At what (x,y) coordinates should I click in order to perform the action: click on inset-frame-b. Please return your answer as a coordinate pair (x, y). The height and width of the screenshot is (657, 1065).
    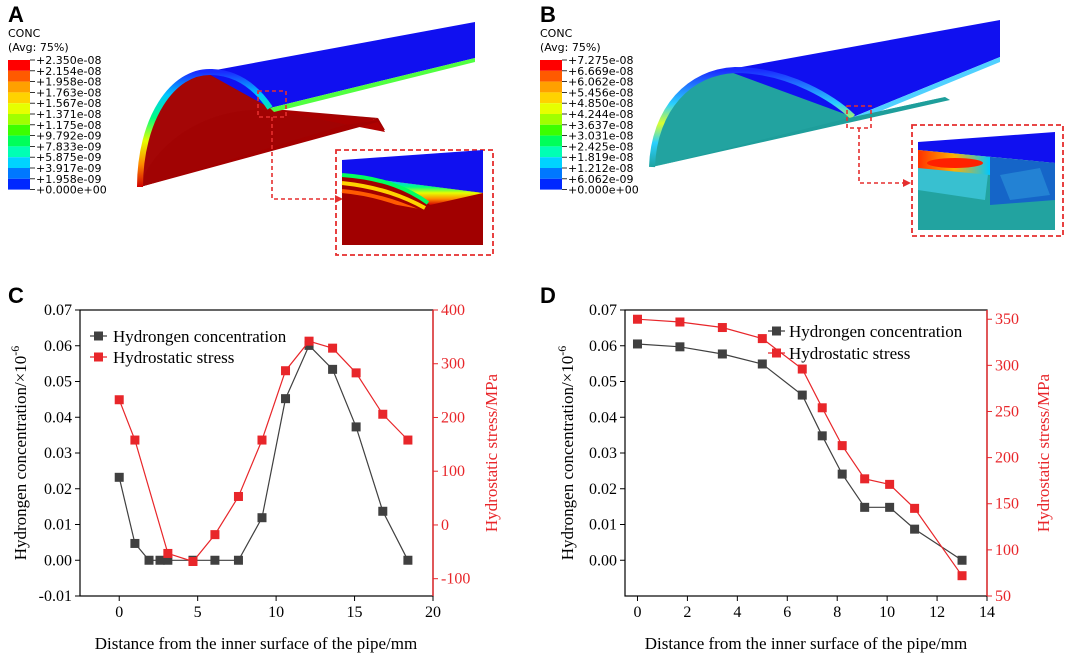
    Looking at the image, I should click on (987, 180).